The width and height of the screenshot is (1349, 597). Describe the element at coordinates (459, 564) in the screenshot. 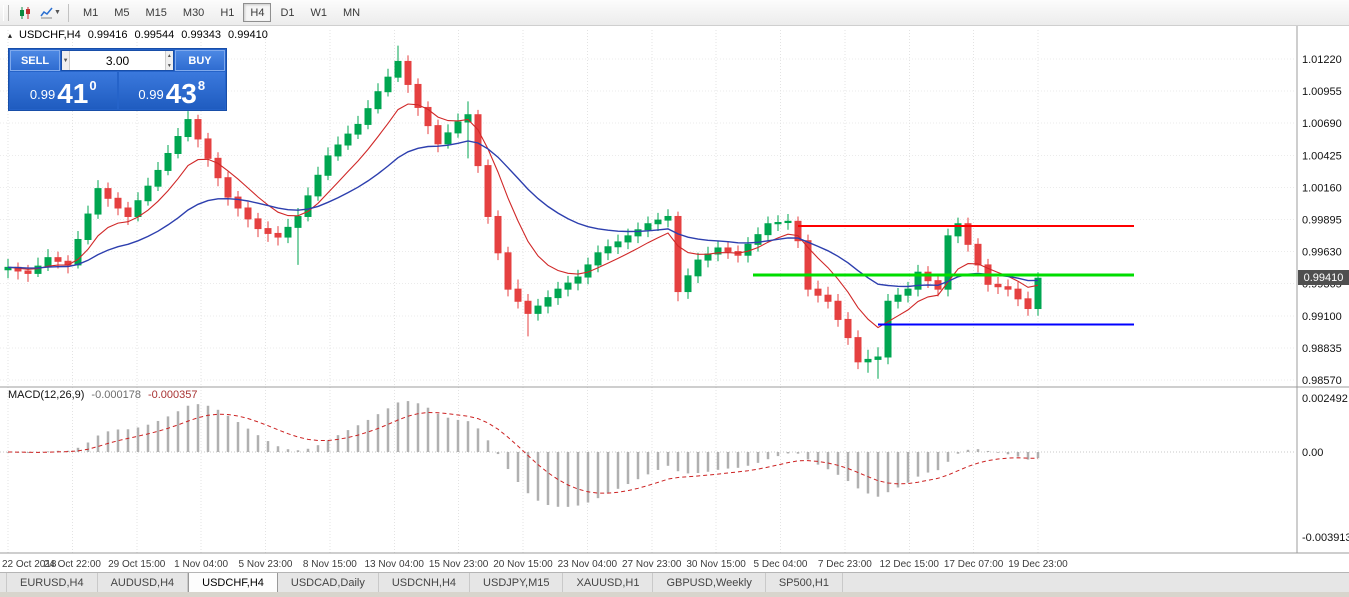

I see `time-axis-label: 15 Nov 23:00` at that location.